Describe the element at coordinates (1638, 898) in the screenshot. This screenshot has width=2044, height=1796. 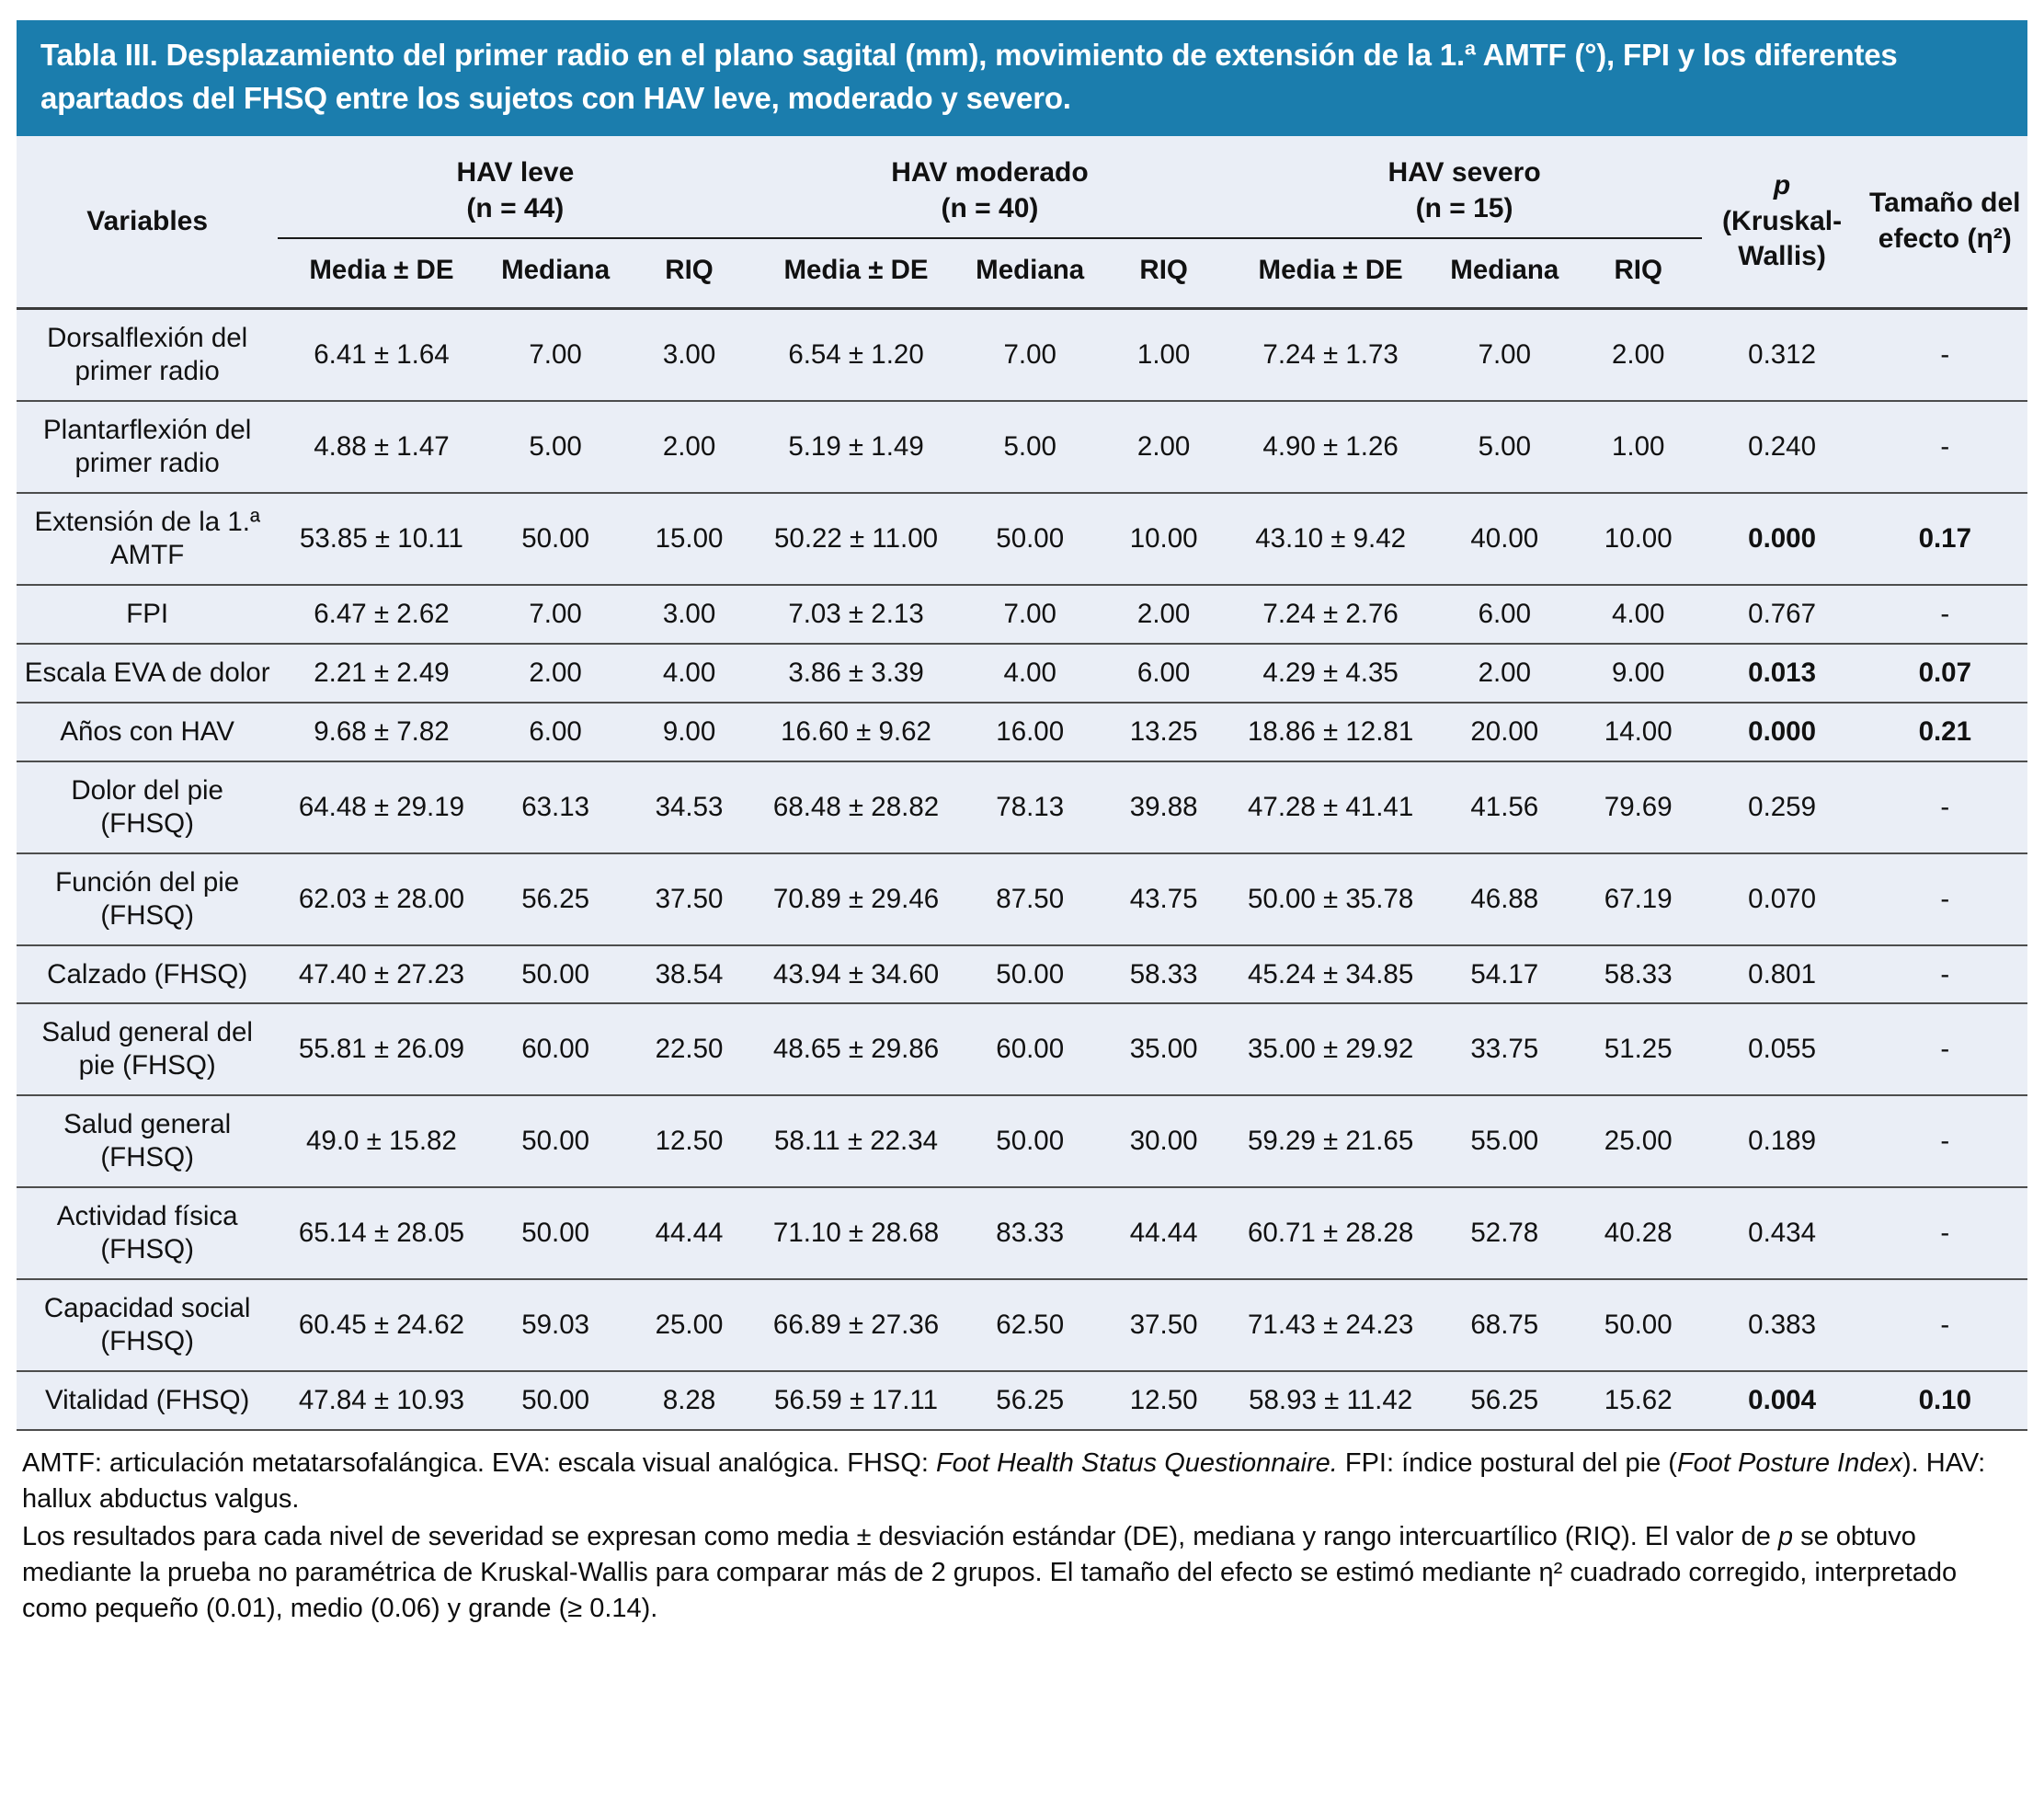
I see `value-cell: 67.19` at that location.